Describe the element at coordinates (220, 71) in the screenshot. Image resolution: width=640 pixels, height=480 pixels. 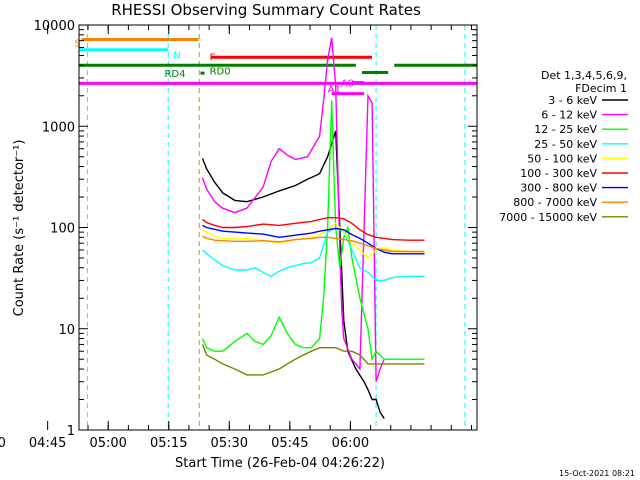
I see `flag-label-rd0: RD0` at that location.